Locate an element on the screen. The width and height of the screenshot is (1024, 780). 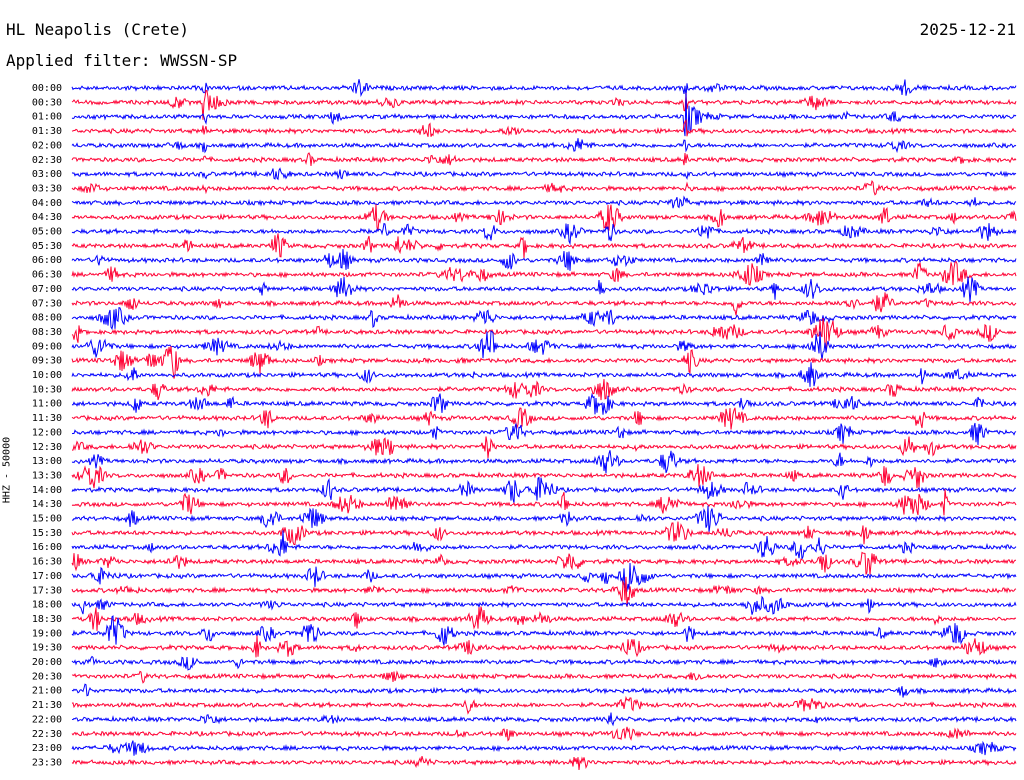
row-time-label: 14:30 is located at coordinates (47, 504).